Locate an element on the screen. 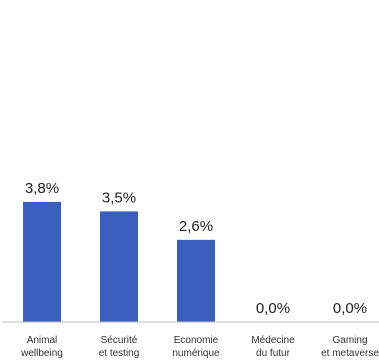  x-tick-label-0-line-0: Animal is located at coordinates (42, 340).